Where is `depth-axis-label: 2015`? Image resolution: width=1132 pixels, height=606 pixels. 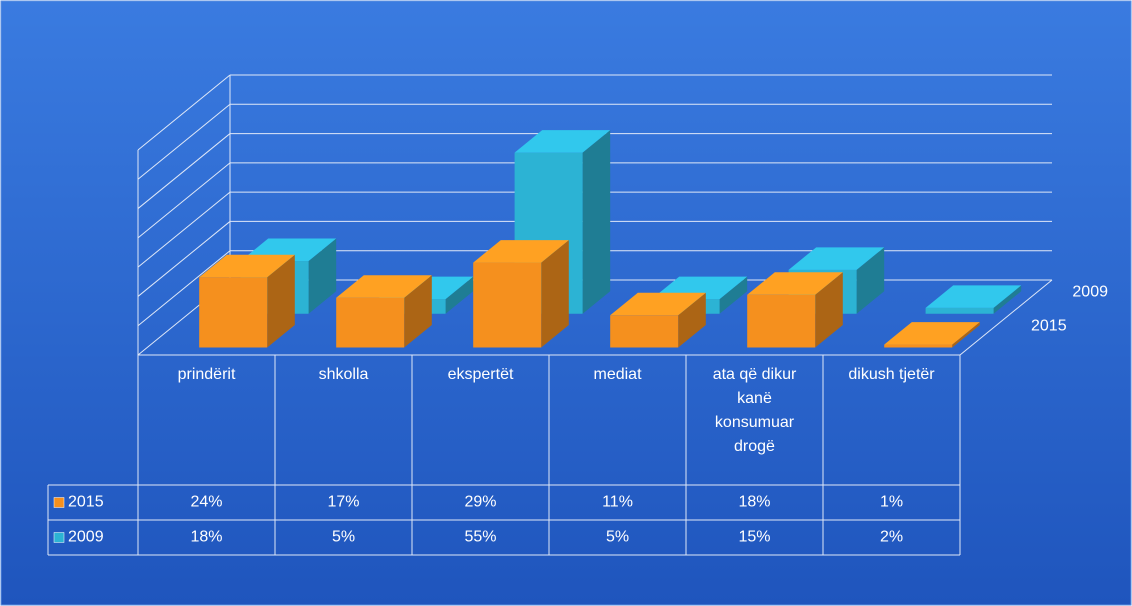 depth-axis-label: 2015 is located at coordinates (1049, 325).